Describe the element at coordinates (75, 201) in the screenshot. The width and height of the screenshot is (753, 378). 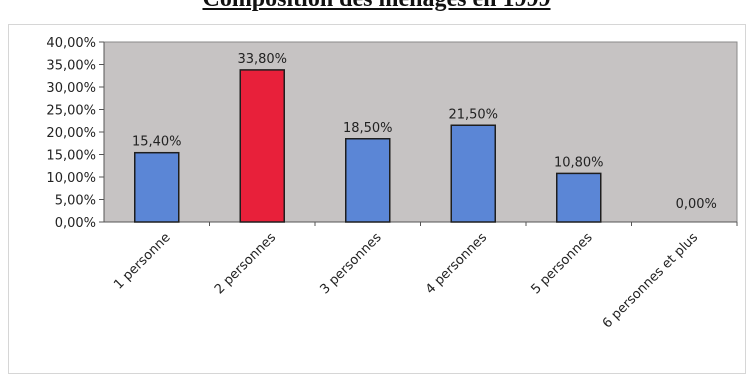
I see `y-tick-label: 5,00%` at that location.